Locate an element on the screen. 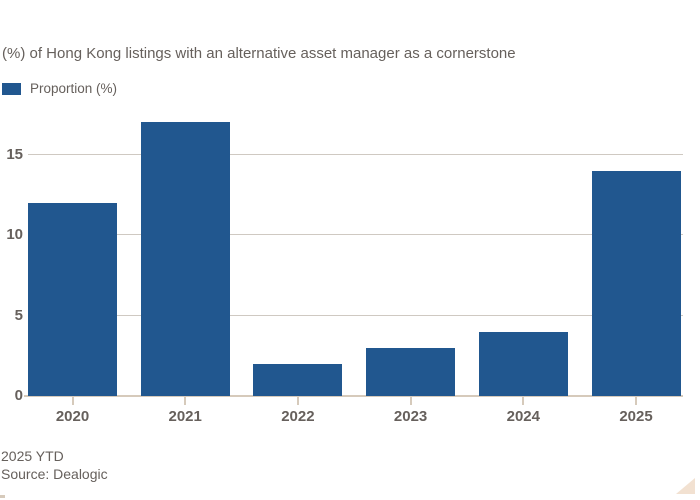 Image resolution: width=700 pixels, height=500 pixels. bar-2021 is located at coordinates (185, 259).